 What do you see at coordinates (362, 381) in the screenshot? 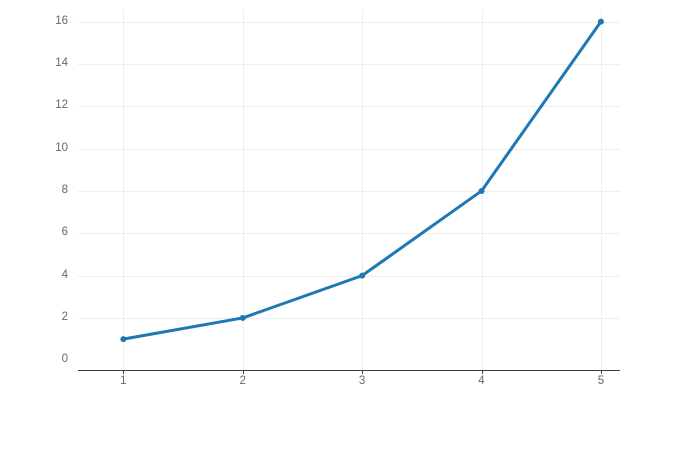
I see `x-tick-label-2: 3` at bounding box center [362, 381].